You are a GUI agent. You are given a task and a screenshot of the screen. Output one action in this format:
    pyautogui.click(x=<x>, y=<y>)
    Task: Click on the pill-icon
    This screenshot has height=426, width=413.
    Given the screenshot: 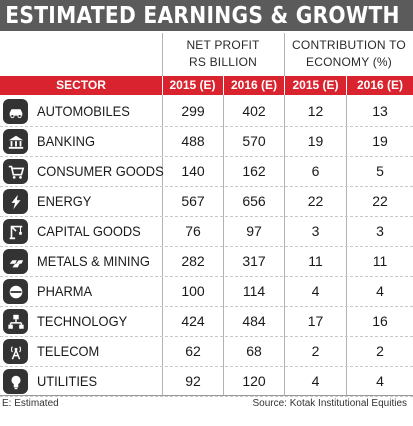 What is the action you would take?
    pyautogui.click(x=15, y=291)
    